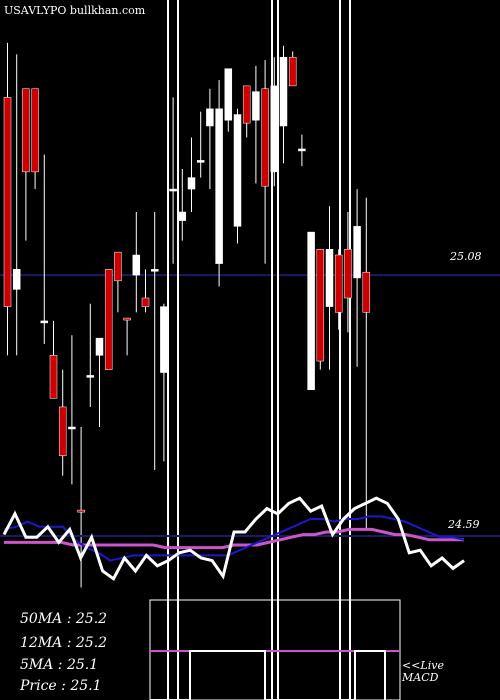 Image resolution: width=500 pixels, height=700 pixels. Describe the element at coordinates (64, 619) in the screenshot. I see `legend-ma50: 50MA : 25.2` at that location.